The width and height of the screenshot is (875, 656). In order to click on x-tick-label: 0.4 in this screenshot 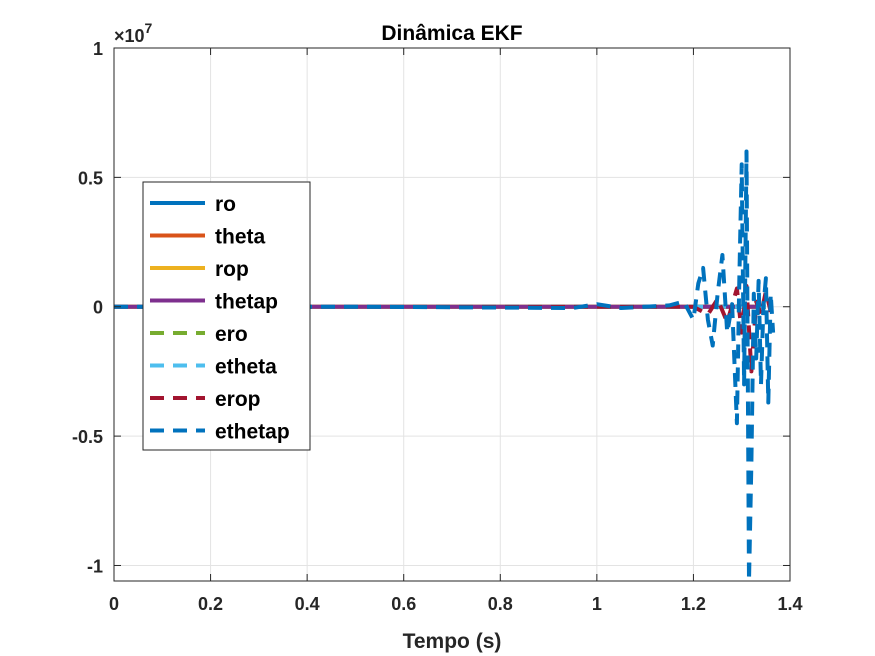, I will do `click(307, 604)`.